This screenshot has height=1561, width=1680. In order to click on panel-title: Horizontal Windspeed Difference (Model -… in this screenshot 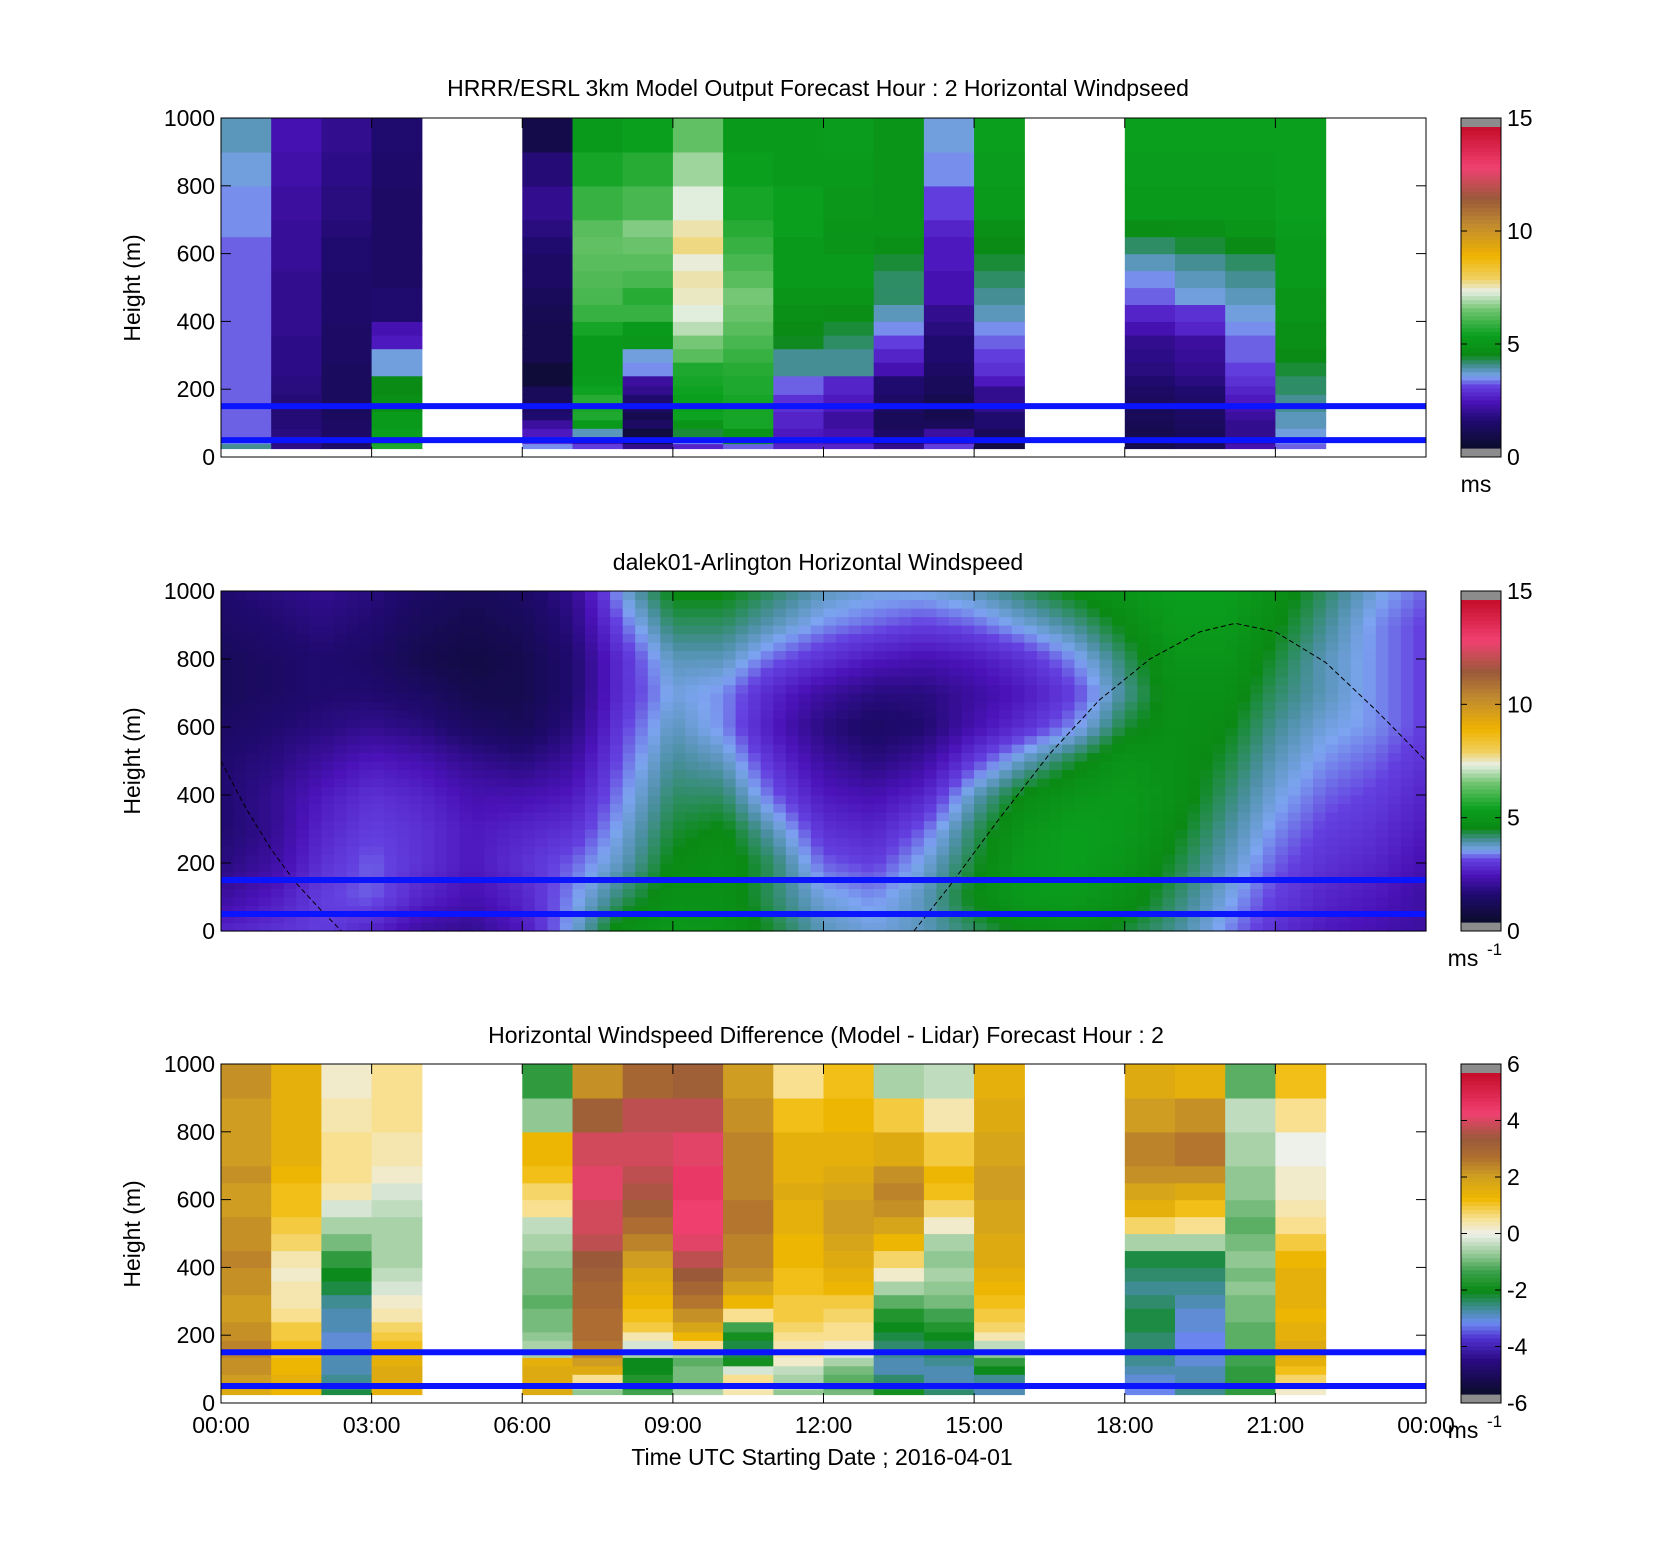, I will do `click(826, 1035)`.